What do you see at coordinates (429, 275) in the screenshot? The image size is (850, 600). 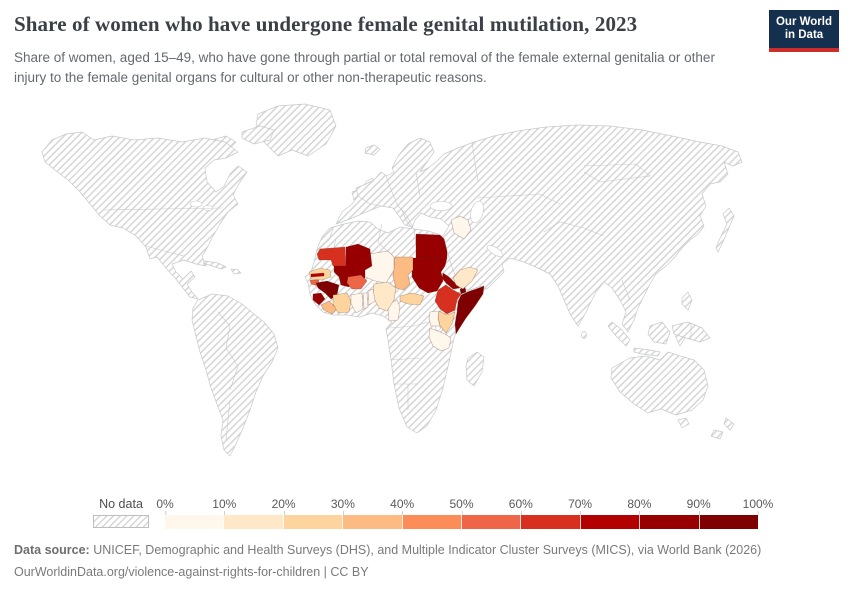 I see `country-sudan` at bounding box center [429, 275].